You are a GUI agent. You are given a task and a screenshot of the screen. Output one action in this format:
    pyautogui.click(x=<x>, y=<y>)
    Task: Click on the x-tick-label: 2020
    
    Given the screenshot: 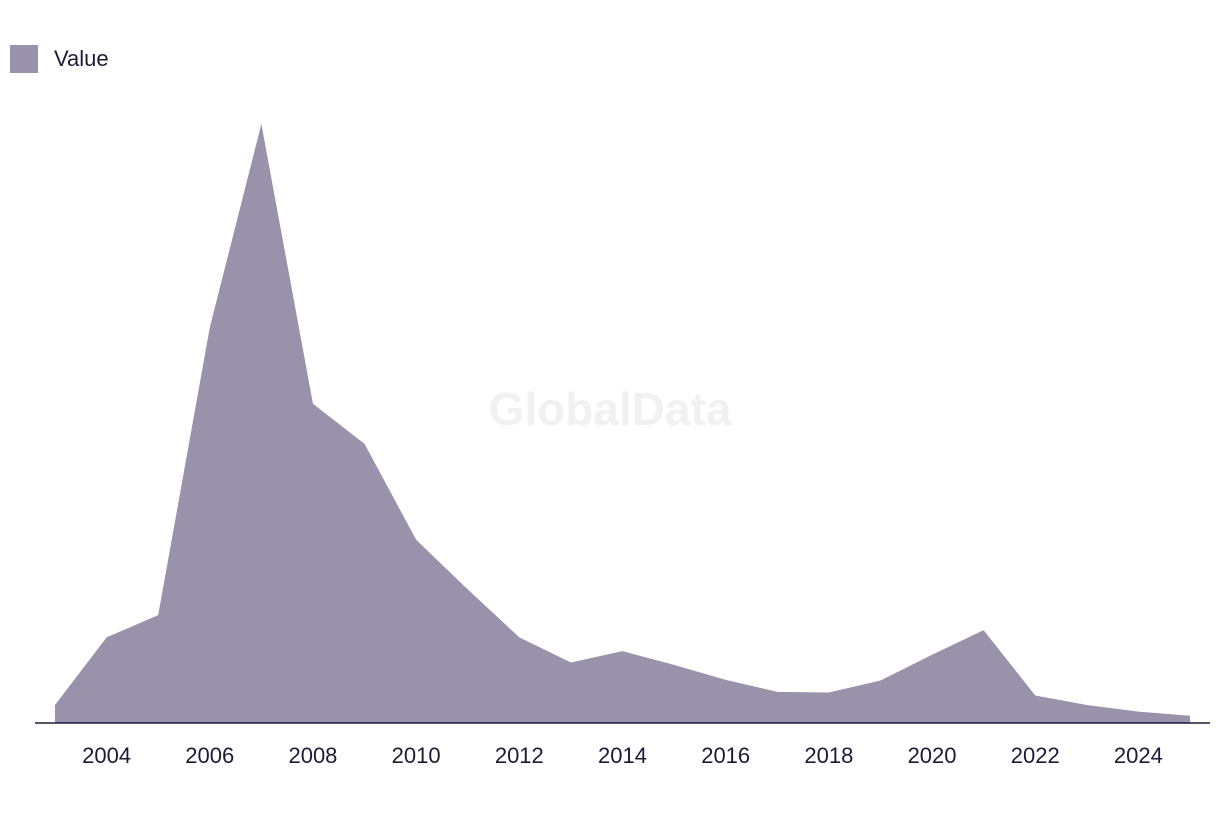 What is the action you would take?
    pyautogui.click(x=932, y=755)
    